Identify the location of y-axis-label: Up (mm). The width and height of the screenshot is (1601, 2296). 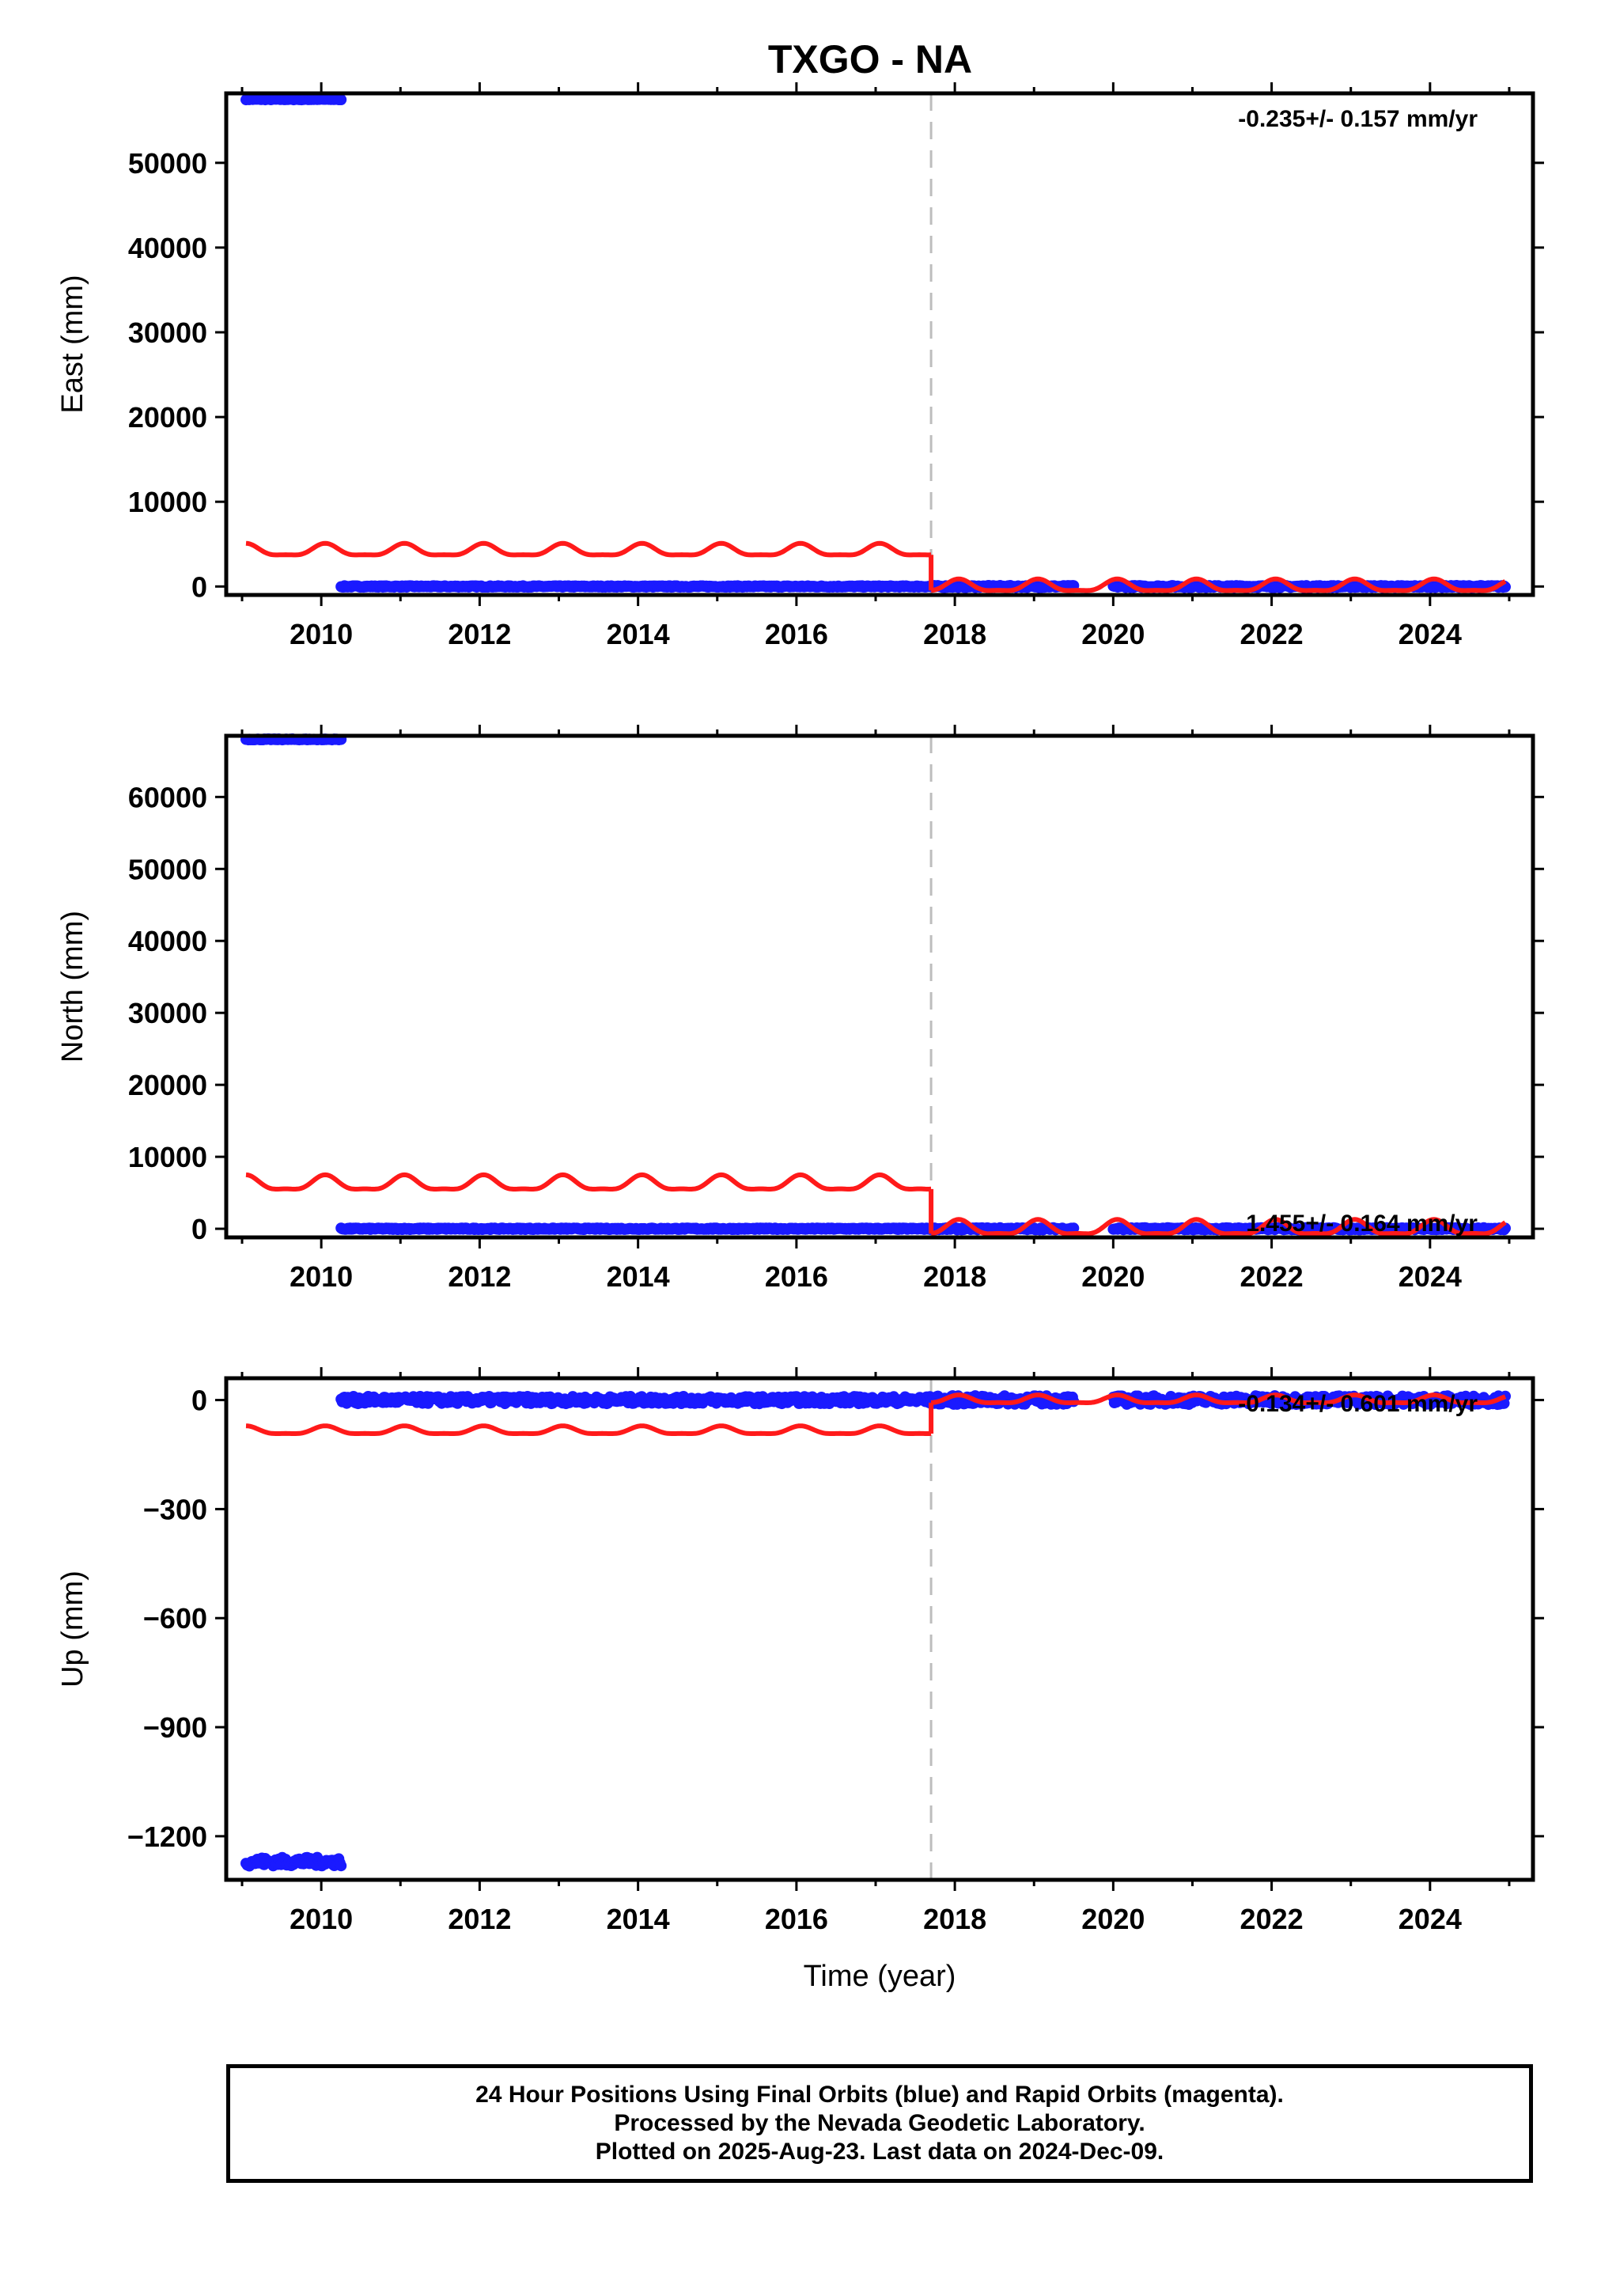
(72, 1629).